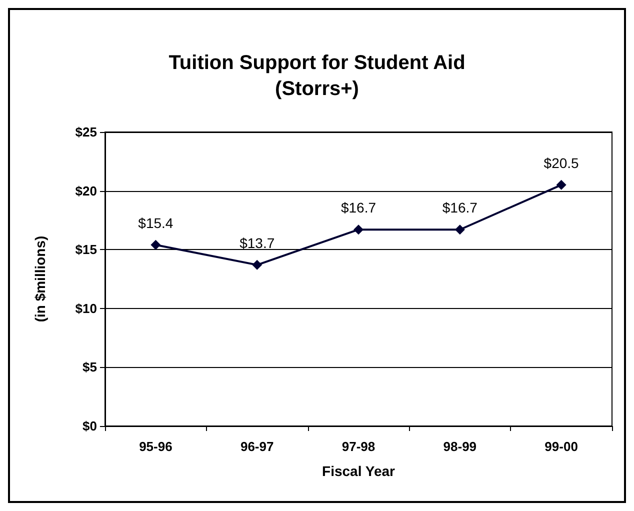 The image size is (634, 511). What do you see at coordinates (257, 242) in the screenshot?
I see `data-label: $13.7` at bounding box center [257, 242].